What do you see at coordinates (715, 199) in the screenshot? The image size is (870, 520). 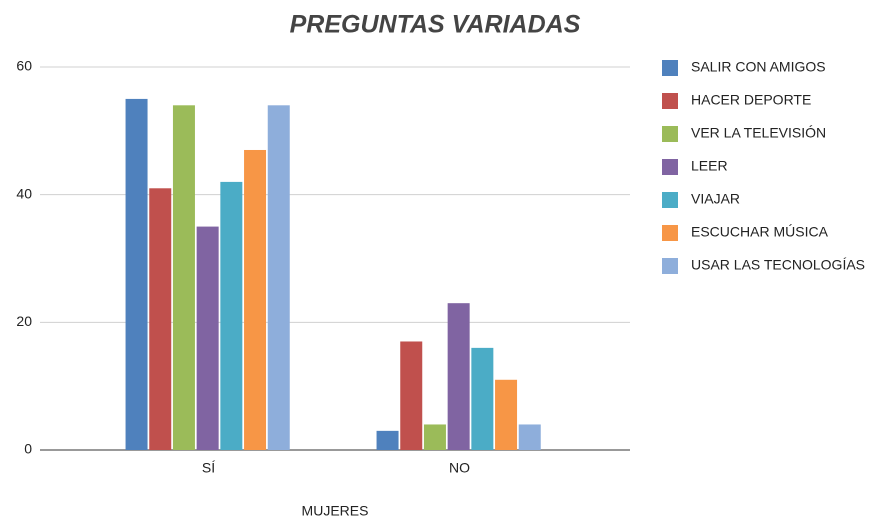 I see `legend-label: VIAJAR` at bounding box center [715, 199].